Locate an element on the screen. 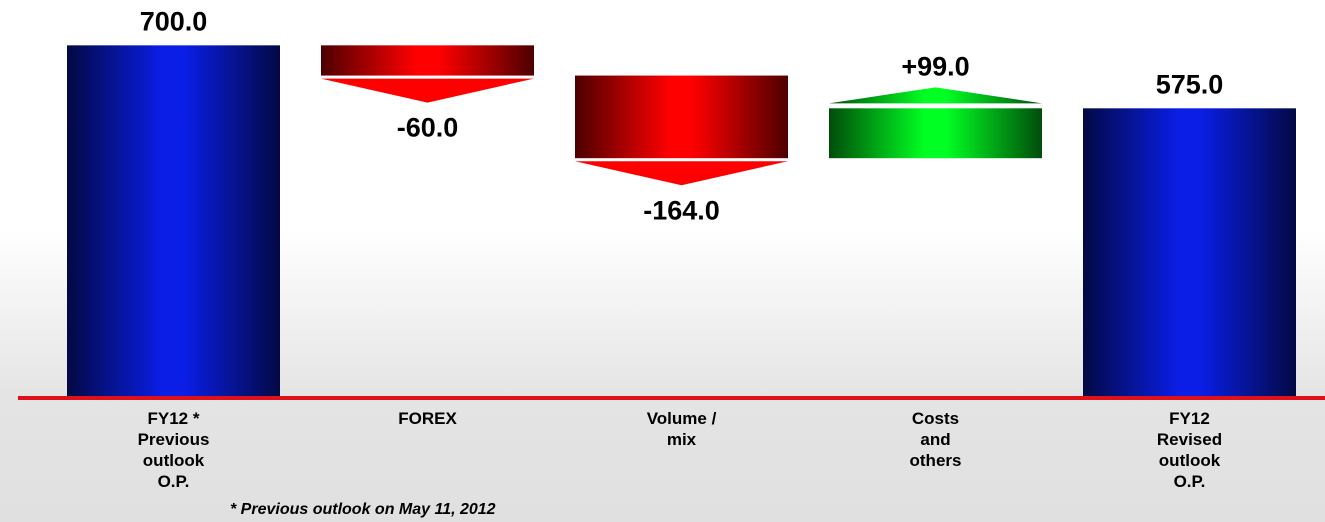 The image size is (1325, 522). value-label: 575.0 is located at coordinates (1190, 84).